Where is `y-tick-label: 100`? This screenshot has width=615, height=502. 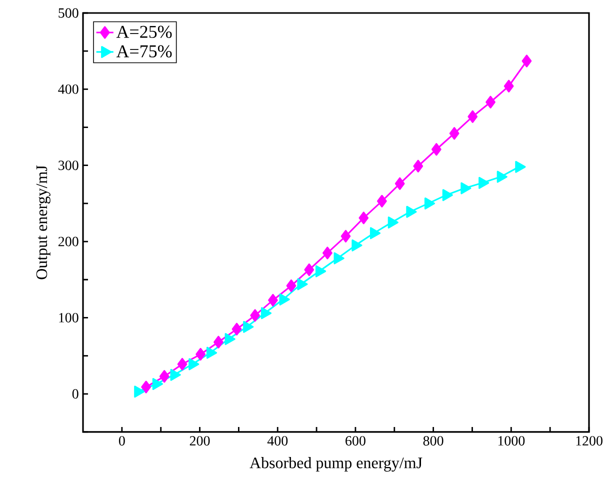 y-tick-label: 100 is located at coordinates (68, 317).